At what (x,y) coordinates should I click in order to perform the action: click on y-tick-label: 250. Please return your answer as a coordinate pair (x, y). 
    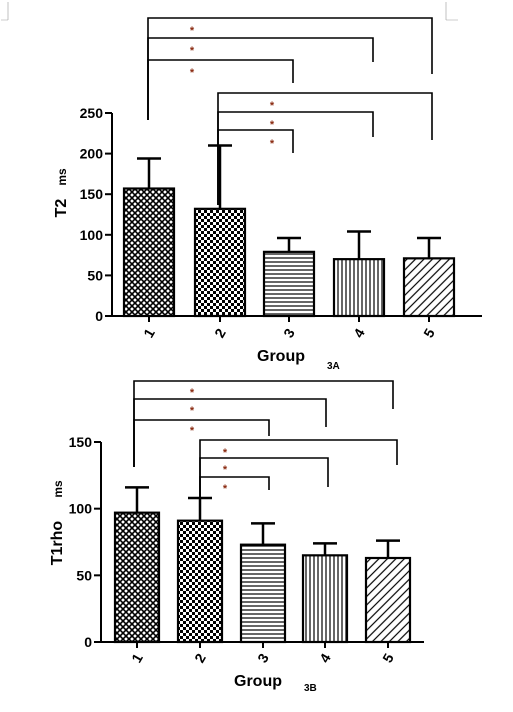
    Looking at the image, I should click on (92, 113).